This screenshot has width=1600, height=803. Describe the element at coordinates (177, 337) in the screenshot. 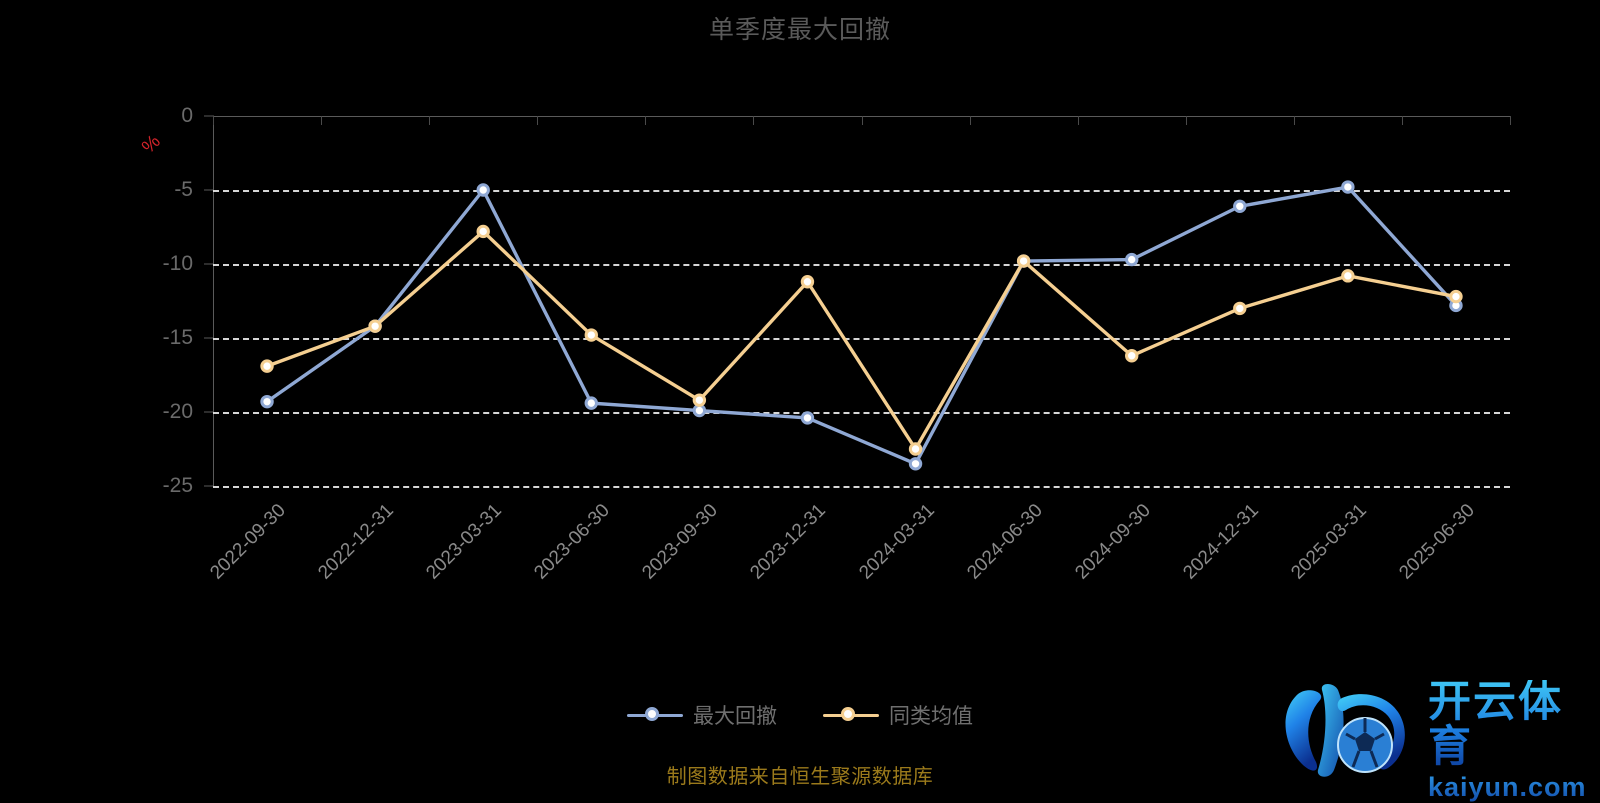

I see `y-tick-label: -15` at that location.